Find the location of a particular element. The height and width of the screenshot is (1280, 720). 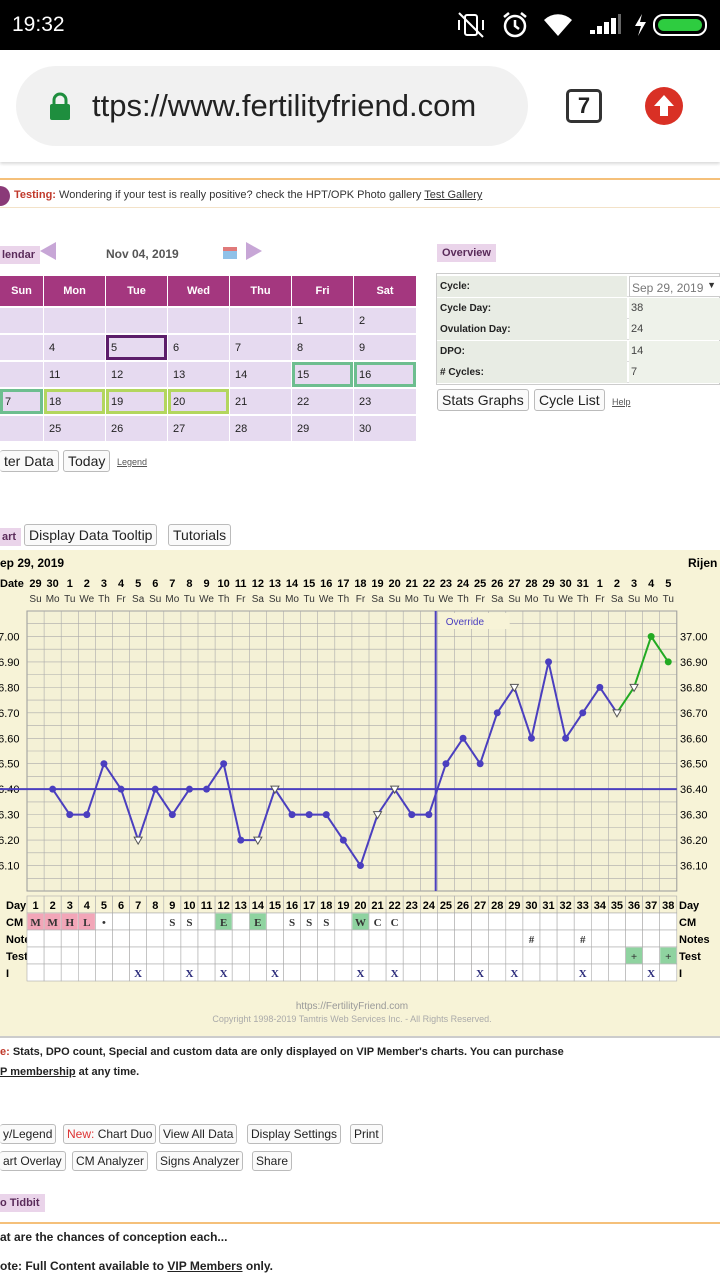

today-button: Today is located at coordinates (87, 461).